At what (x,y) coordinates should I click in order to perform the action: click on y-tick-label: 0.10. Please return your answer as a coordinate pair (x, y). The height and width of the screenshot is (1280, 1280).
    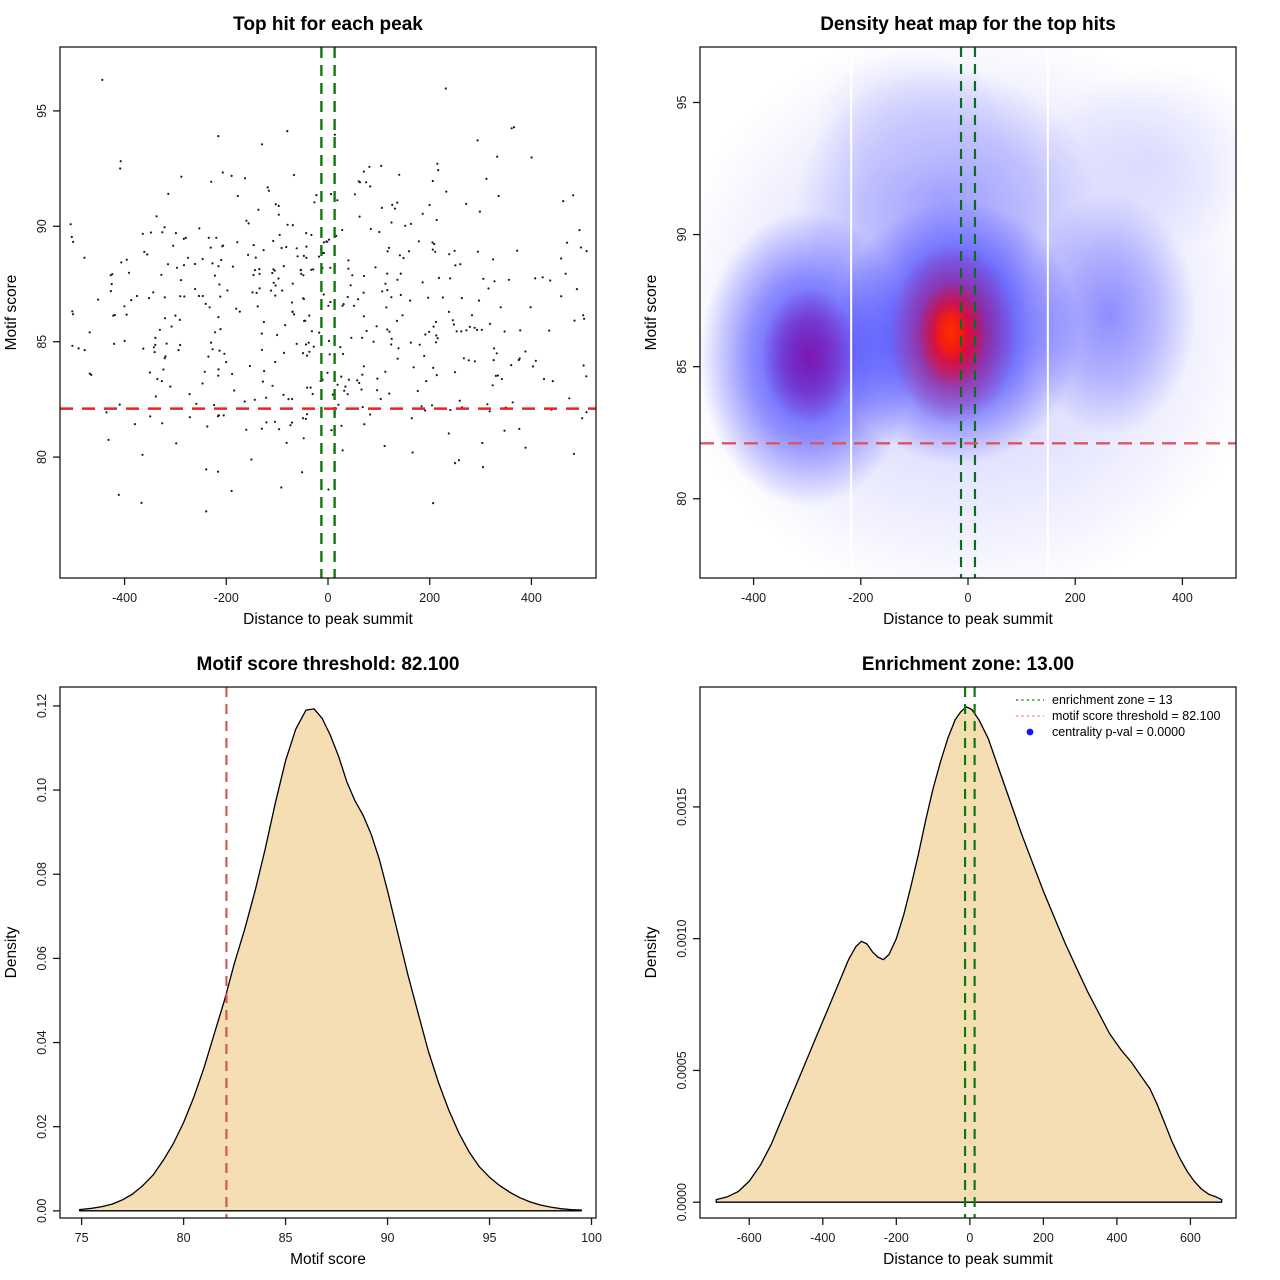
    Looking at the image, I should click on (42, 790).